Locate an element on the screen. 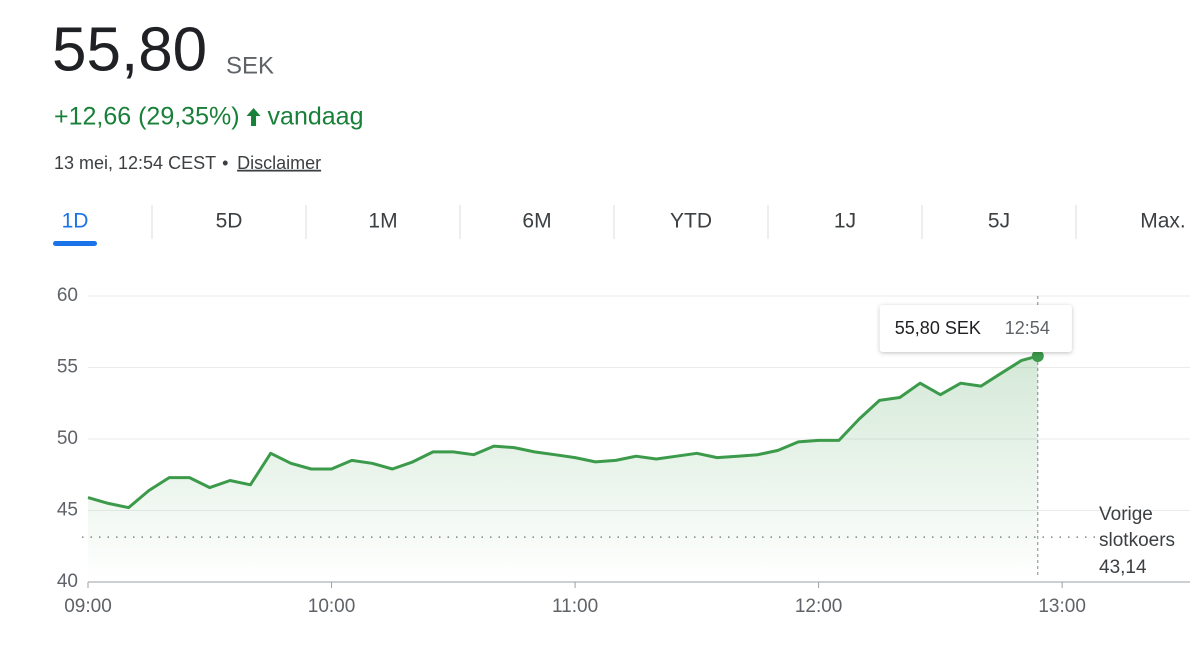 The height and width of the screenshot is (657, 1200). price-change: +12,66 (29,35%) is located at coordinates (147, 117).